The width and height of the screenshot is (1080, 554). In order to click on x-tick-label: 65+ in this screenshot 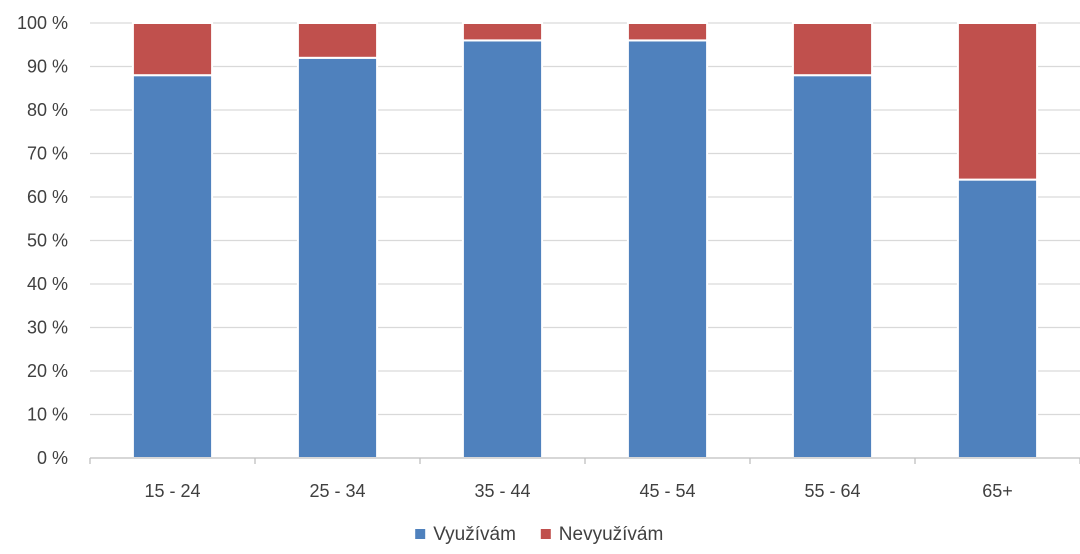, I will do `click(997, 491)`.